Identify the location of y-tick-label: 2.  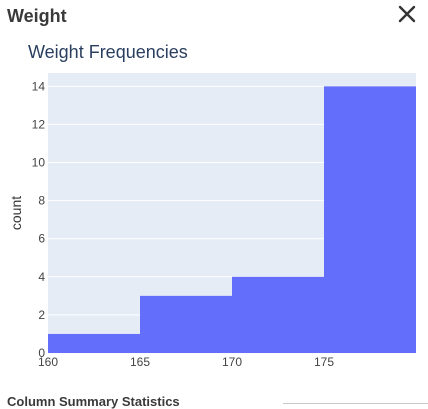
(41, 315).